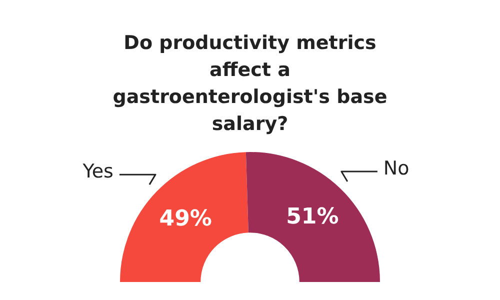  Describe the element at coordinates (312, 217) in the screenshot. I see `data-label: 51%` at that location.